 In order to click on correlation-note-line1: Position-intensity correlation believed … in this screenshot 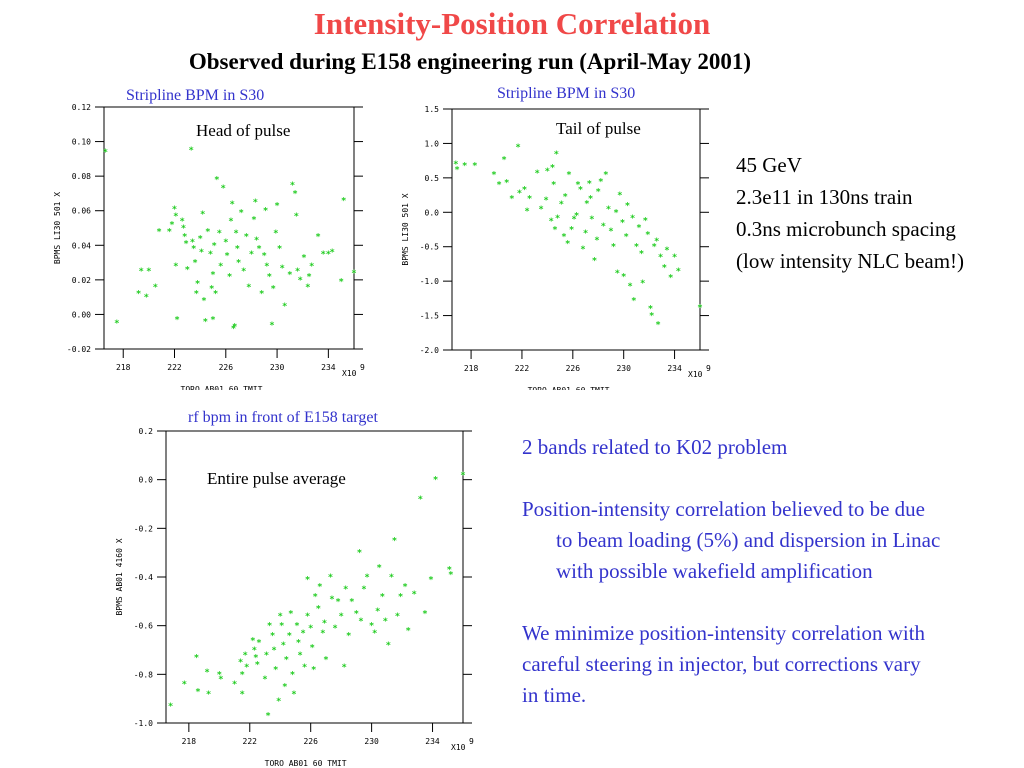, I will do `click(723, 509)`.